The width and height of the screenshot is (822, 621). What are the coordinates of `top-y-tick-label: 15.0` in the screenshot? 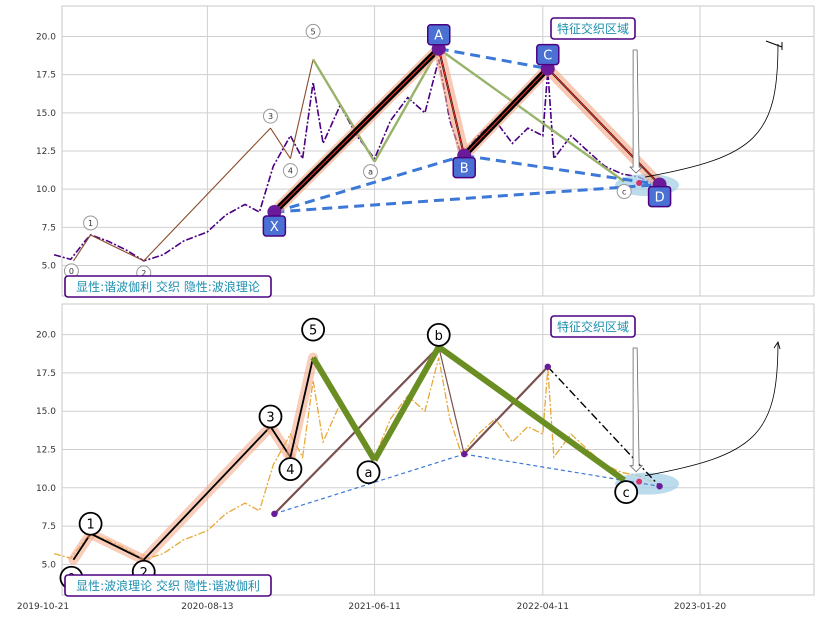 It's located at (46, 114).